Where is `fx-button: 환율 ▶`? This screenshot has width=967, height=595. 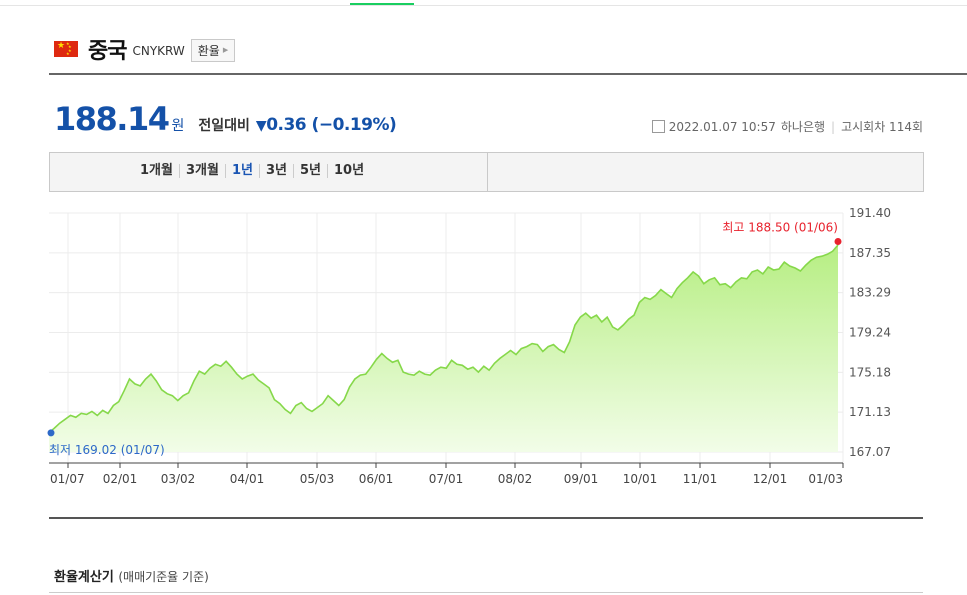
fx-button: 환율 ▶ is located at coordinates (213, 50).